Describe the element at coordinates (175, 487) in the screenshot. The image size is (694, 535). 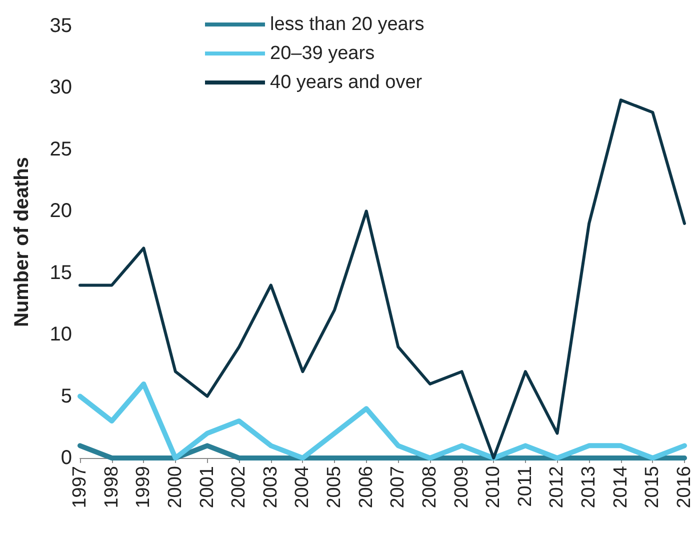
I see `x-tick-label: 2000` at that location.